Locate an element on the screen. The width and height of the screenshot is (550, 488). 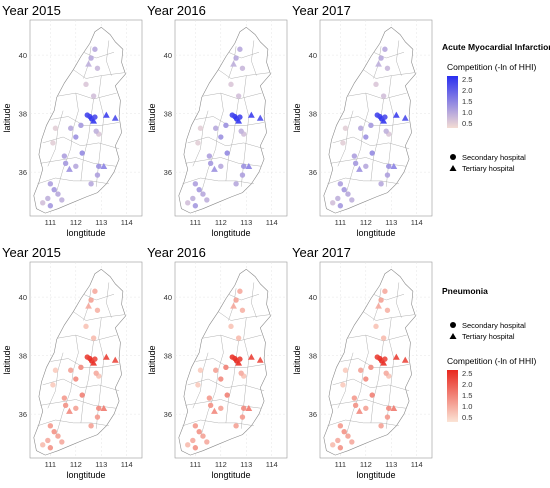
legend-triangle-icon is located at coordinates (453, 336).